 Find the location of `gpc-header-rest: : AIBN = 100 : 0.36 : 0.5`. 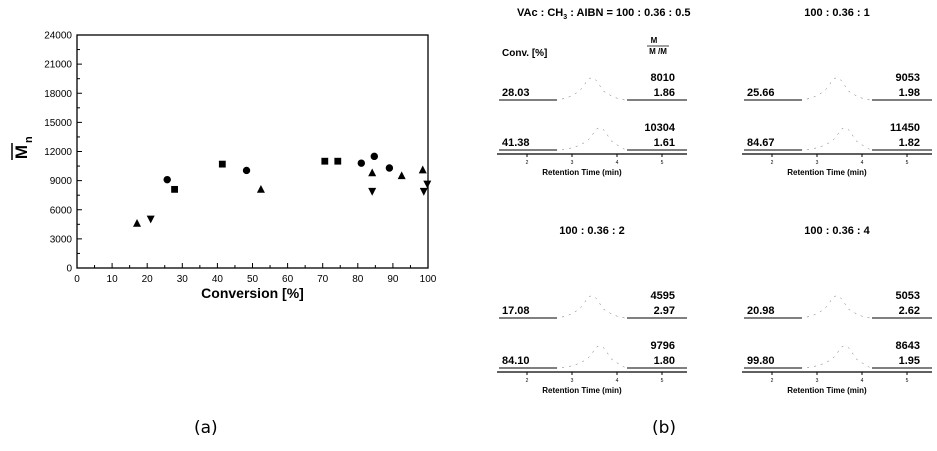

gpc-header-rest: : AIBN = 100 : 0.36 : 0.5 is located at coordinates (628, 13).